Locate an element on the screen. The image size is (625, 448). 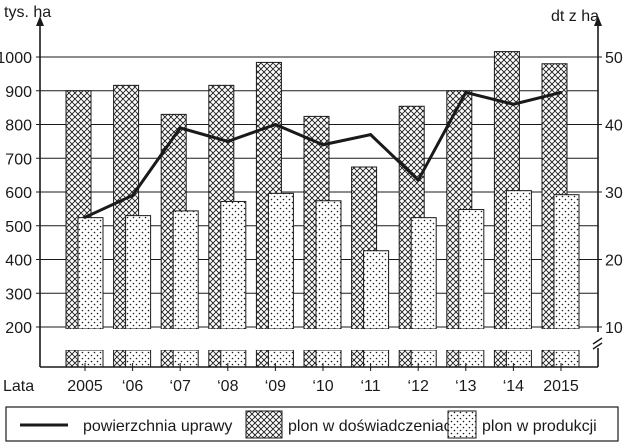
x-tick-label: ‘11 is located at coordinates (371, 386).